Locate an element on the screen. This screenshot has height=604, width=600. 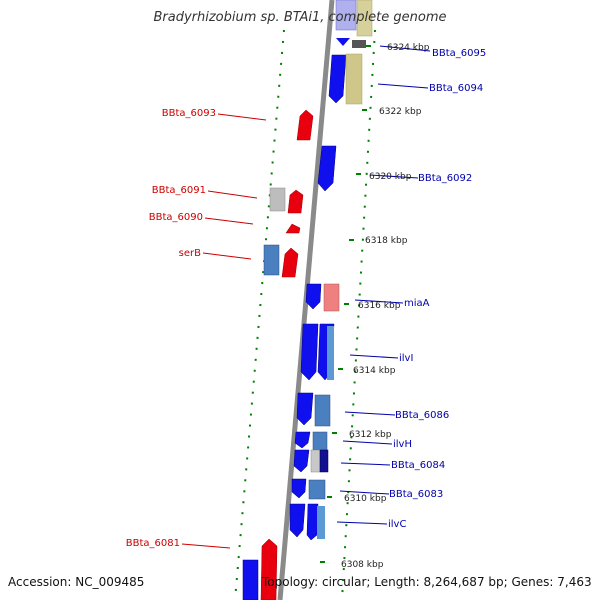
gene-label-bbta-6095: BBta_6095 is located at coordinates (459, 53).